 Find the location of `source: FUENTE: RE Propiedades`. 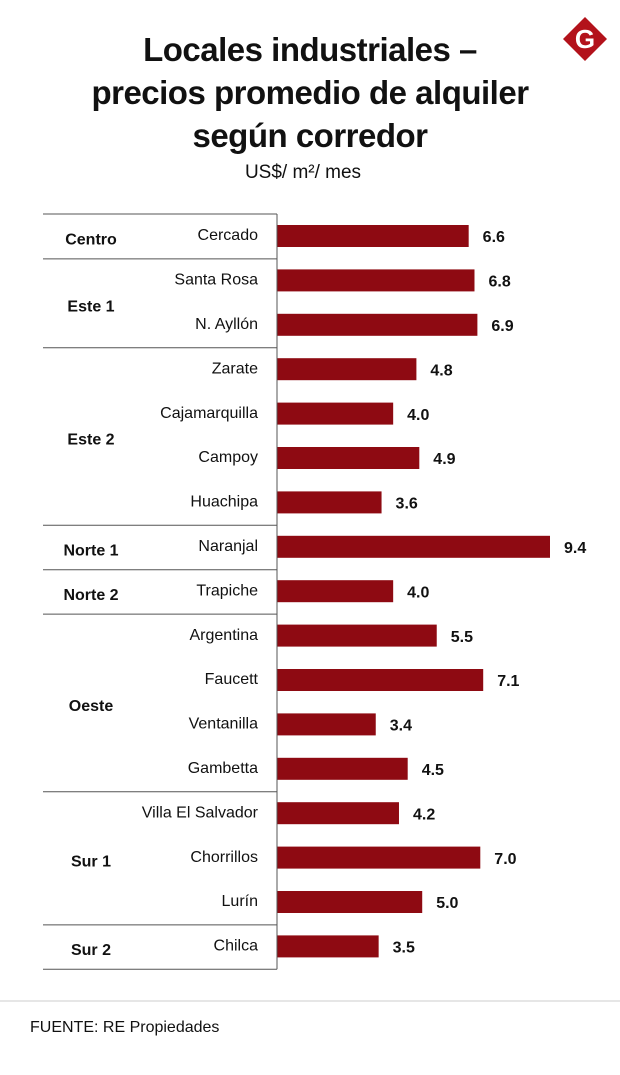

source: FUENTE: RE Propiedades is located at coordinates (124, 1027).